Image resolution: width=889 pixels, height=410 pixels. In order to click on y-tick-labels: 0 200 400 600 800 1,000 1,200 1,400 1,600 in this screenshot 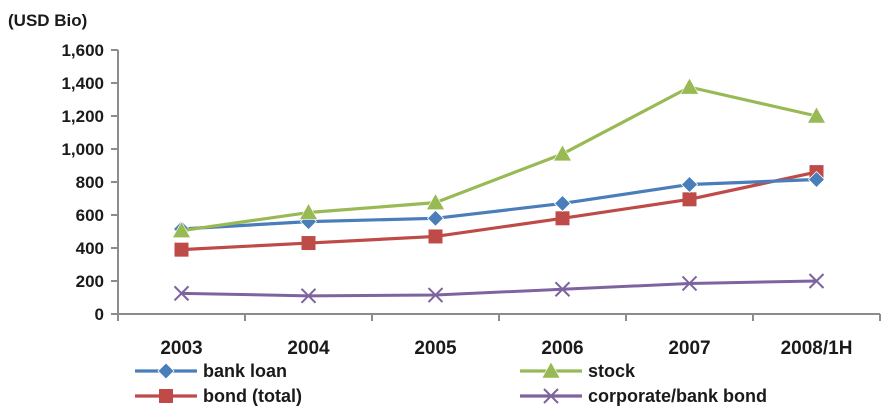, I will do `click(82, 182)`.